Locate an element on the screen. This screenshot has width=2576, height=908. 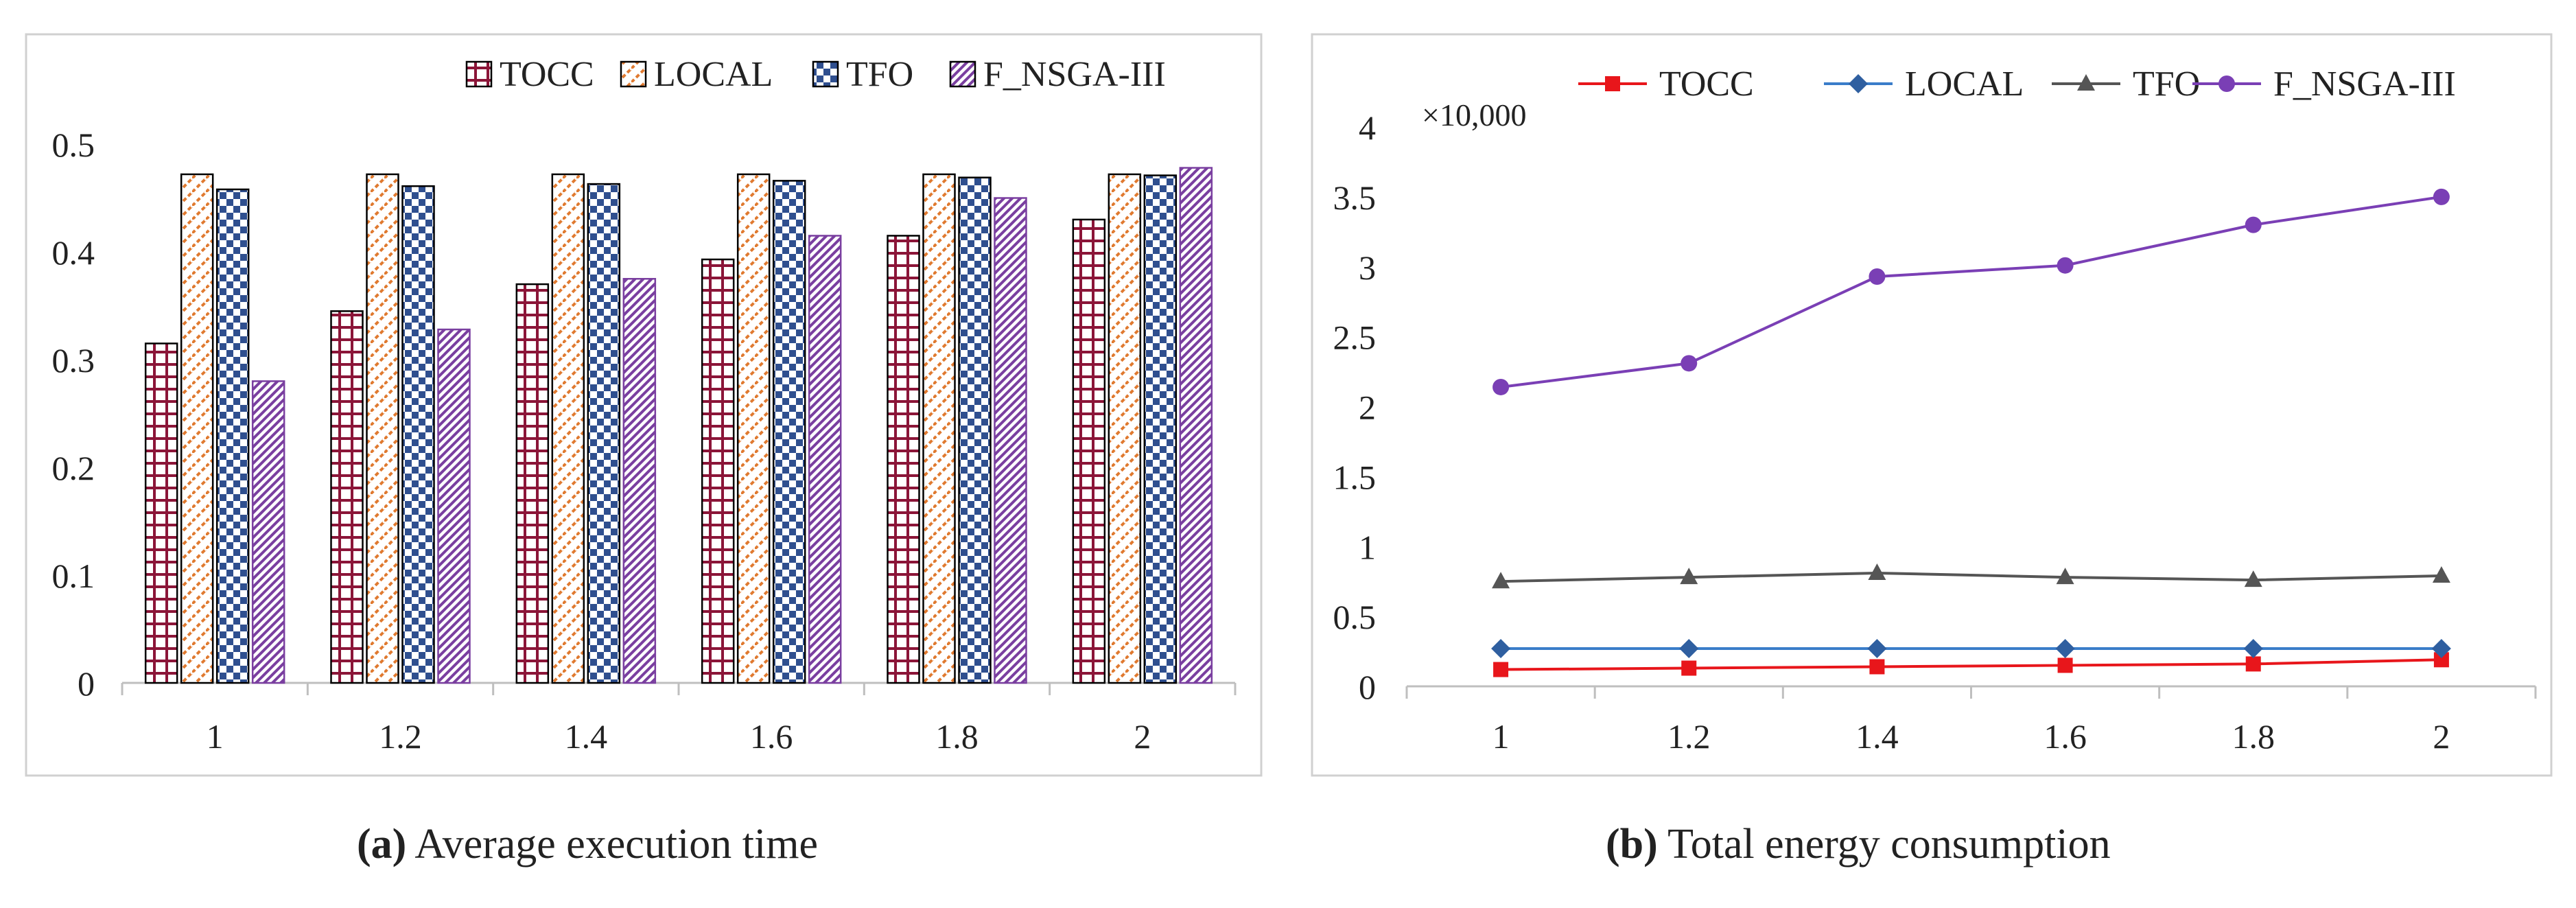
legend-marker-tocc is located at coordinates (1612, 84).